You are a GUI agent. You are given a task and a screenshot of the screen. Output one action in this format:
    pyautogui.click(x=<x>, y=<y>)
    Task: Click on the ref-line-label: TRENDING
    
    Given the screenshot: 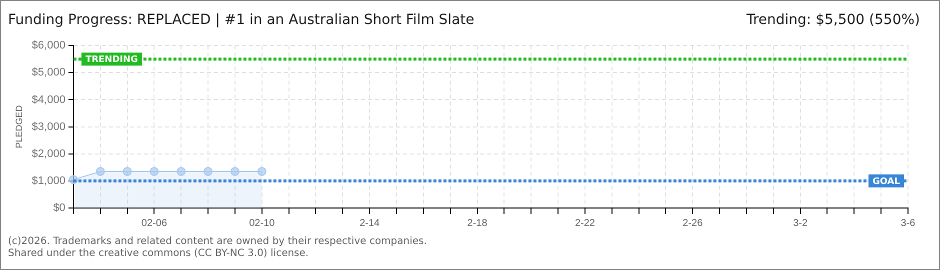 What is the action you would take?
    pyautogui.click(x=111, y=59)
    